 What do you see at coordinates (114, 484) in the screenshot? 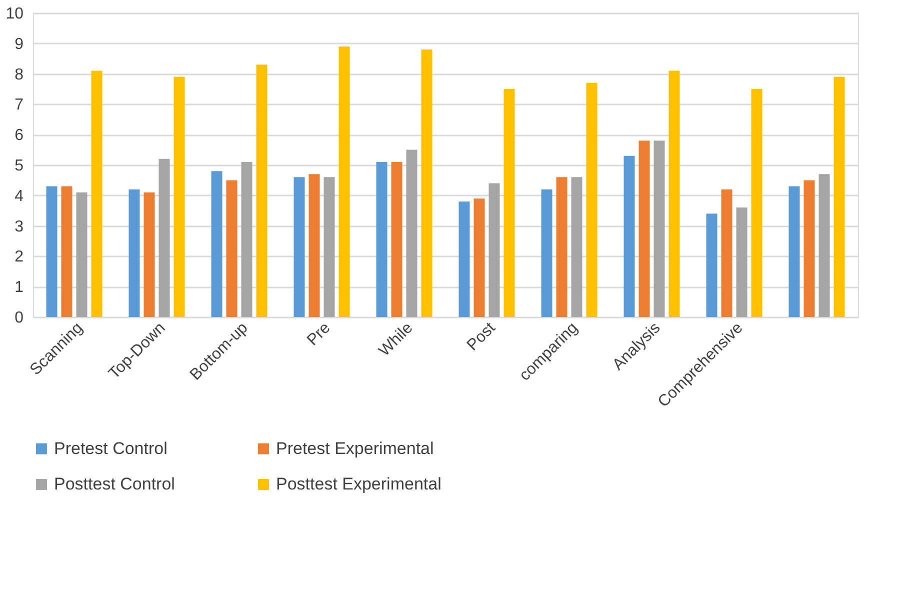
I see `legend-label: Posttest Control` at bounding box center [114, 484].